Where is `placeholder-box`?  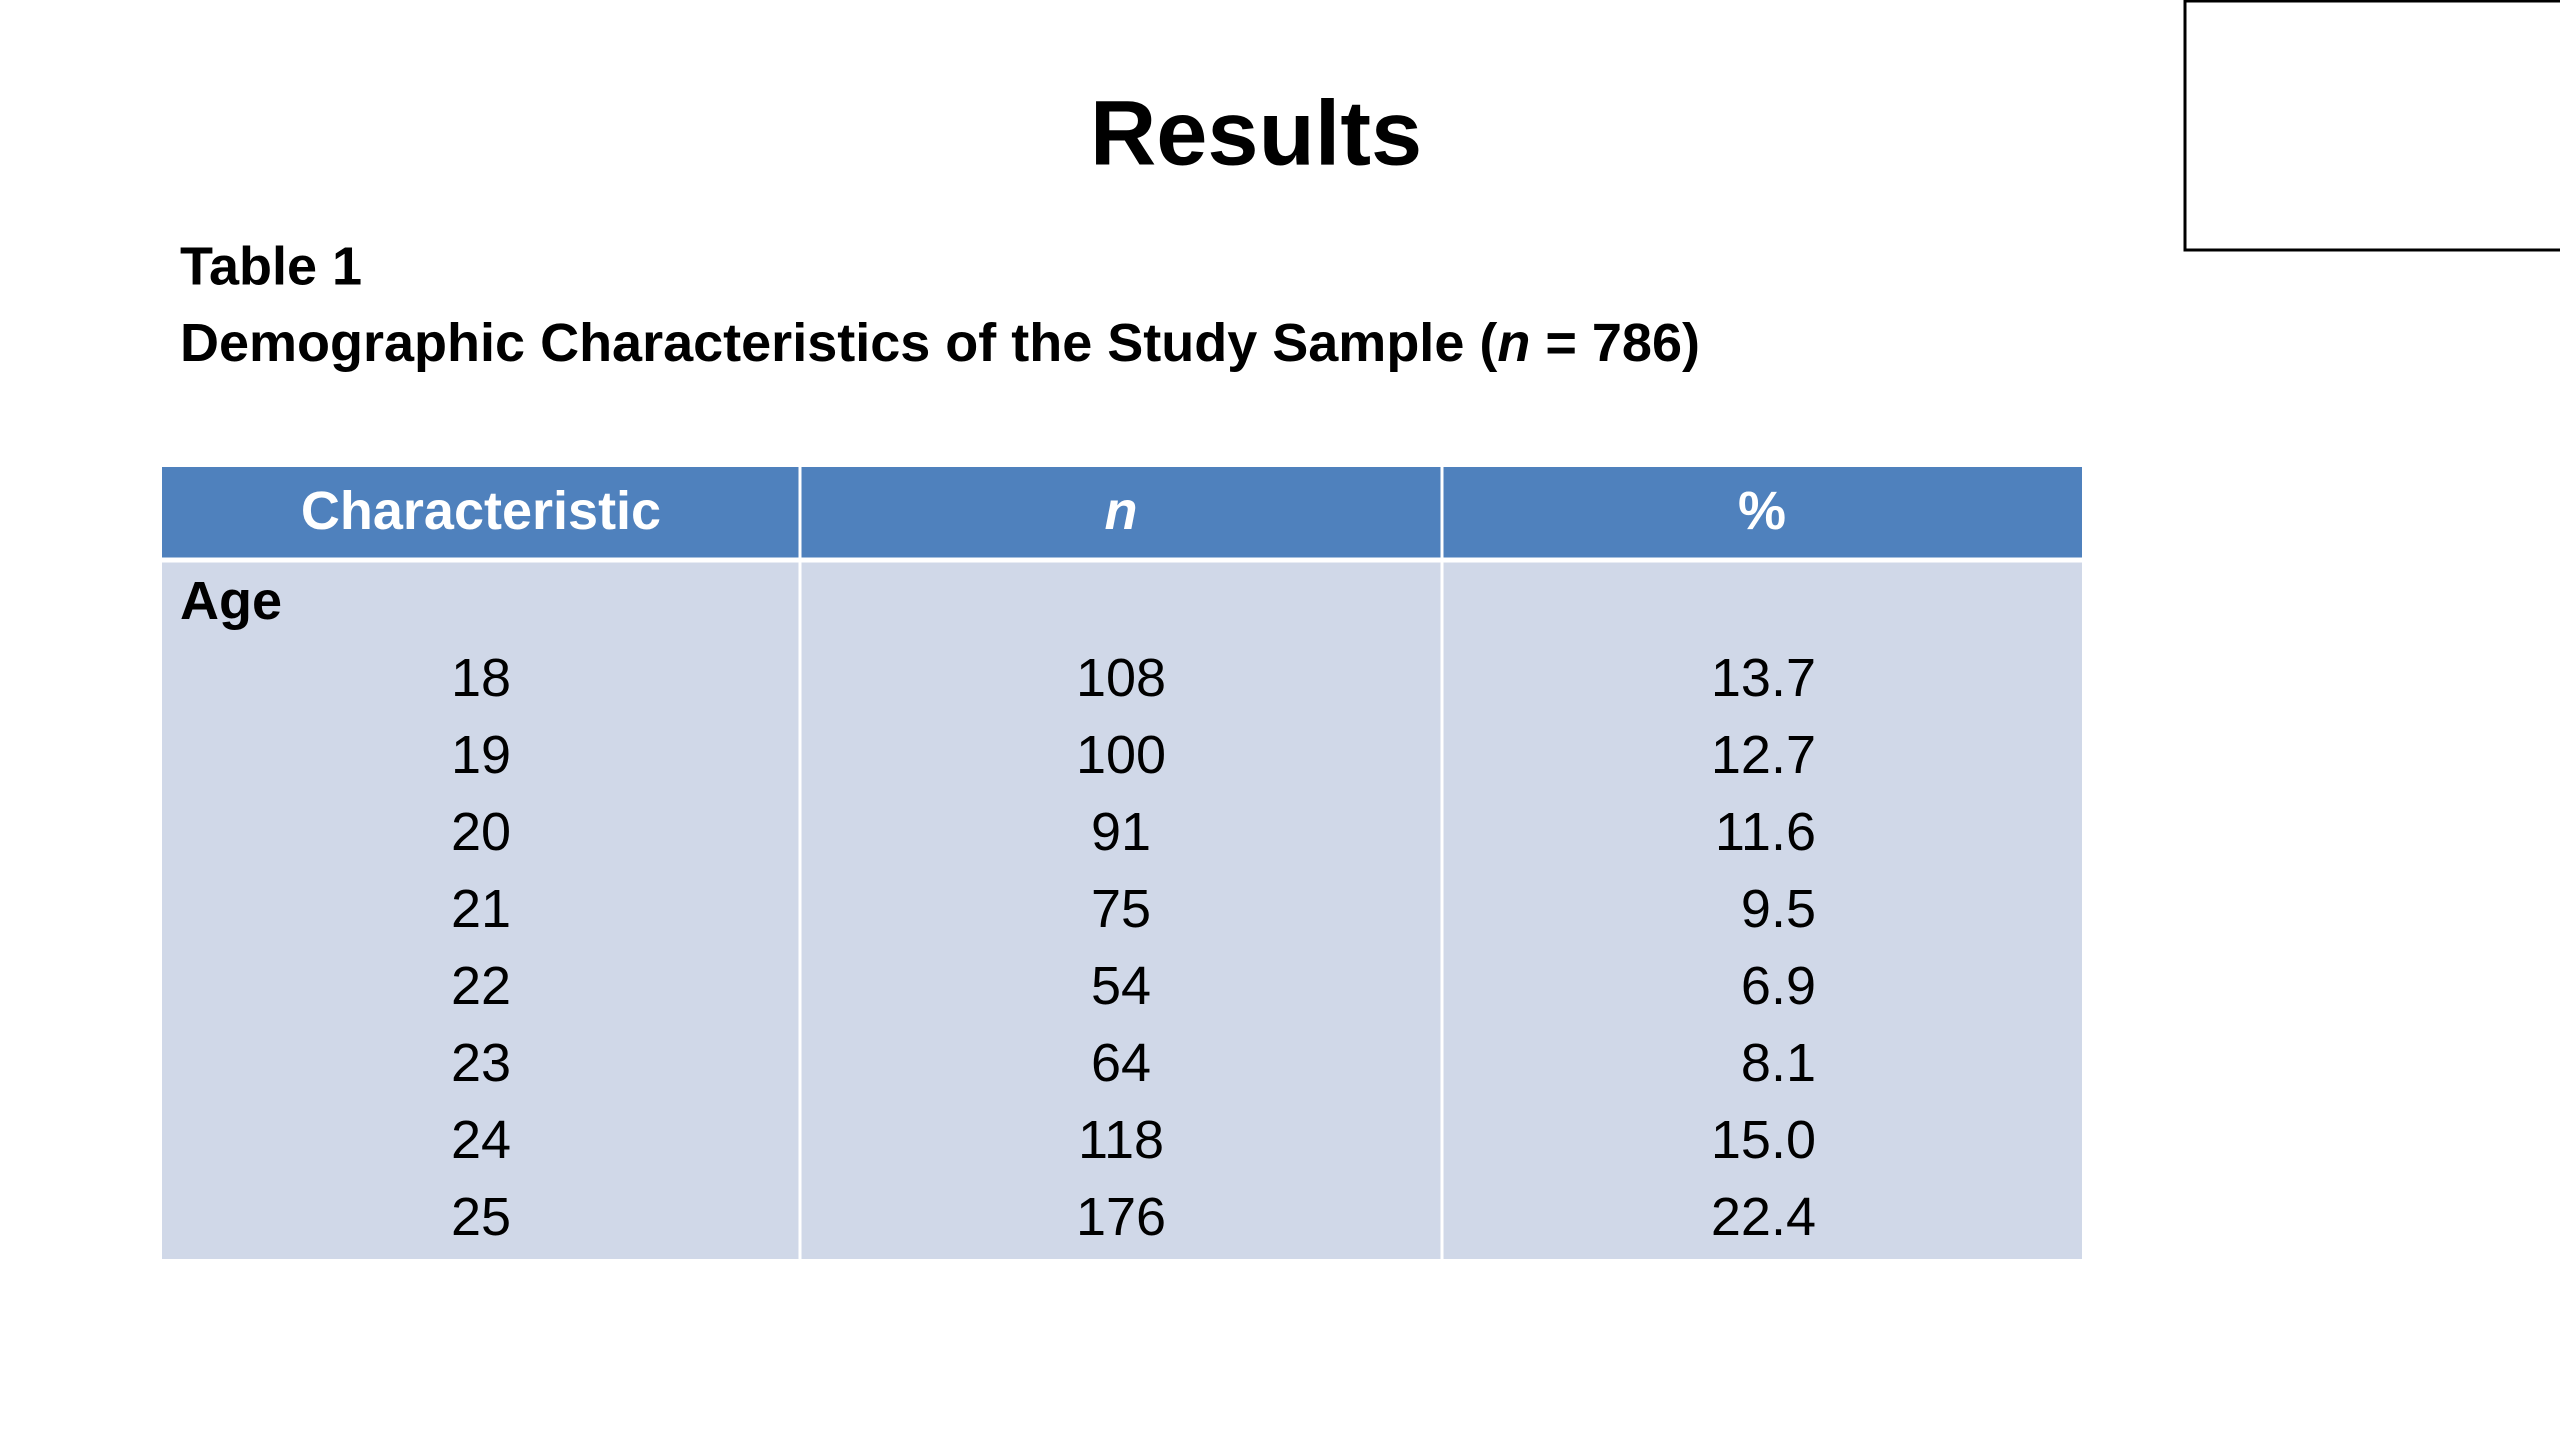 placeholder-box is located at coordinates (2371, 126).